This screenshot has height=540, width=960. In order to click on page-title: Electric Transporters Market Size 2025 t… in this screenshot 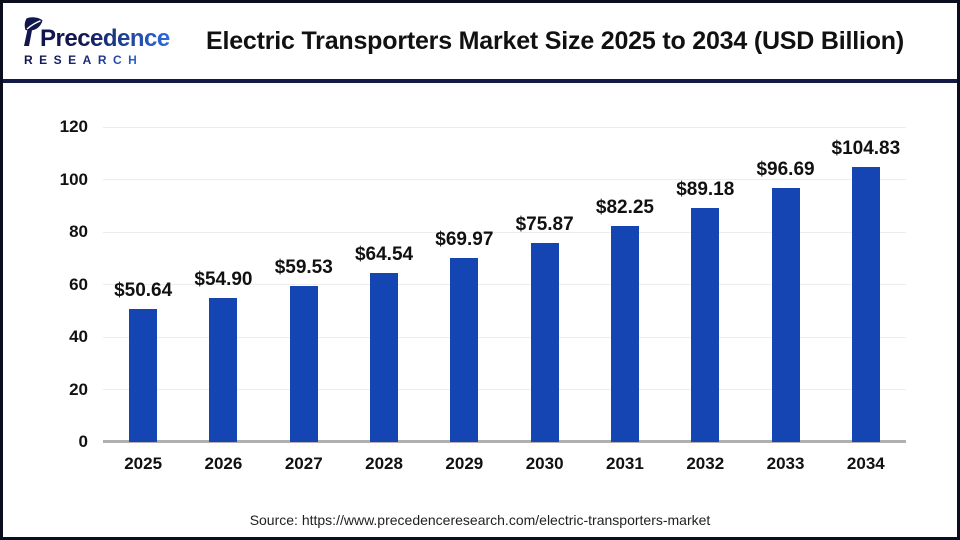, I will do `click(555, 40)`.